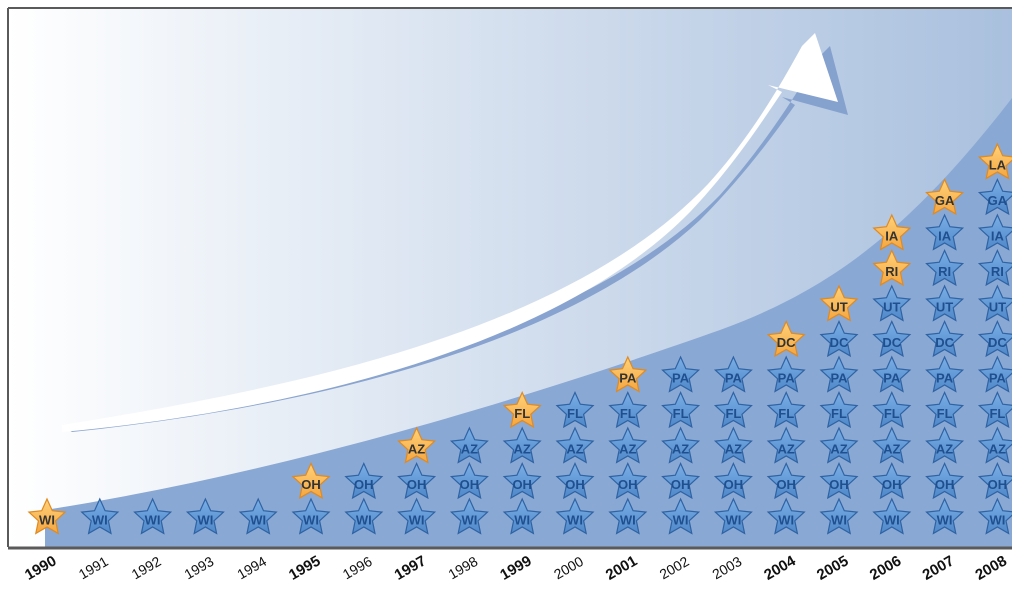 The image size is (1012, 601). I want to click on star-label: GA, so click(998, 200).